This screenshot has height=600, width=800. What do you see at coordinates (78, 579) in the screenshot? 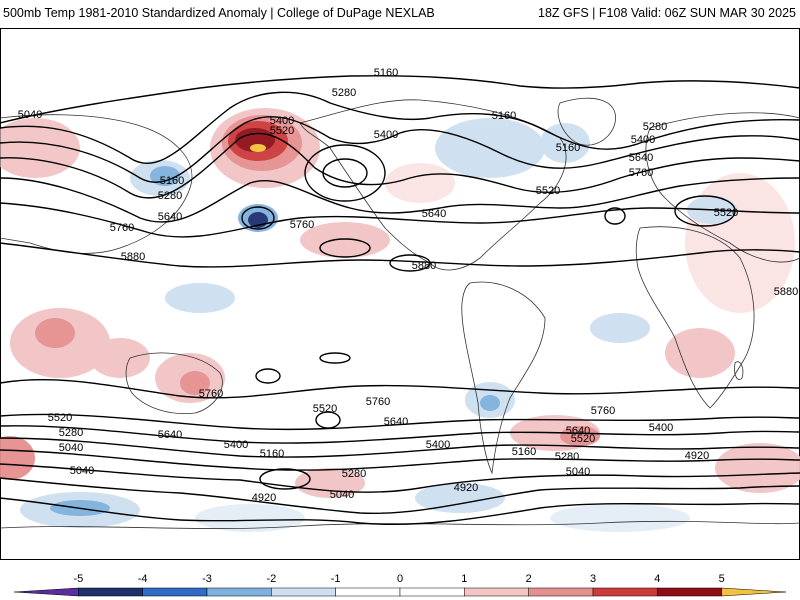
I see `colorbar-tick-label: -5` at bounding box center [78, 579].